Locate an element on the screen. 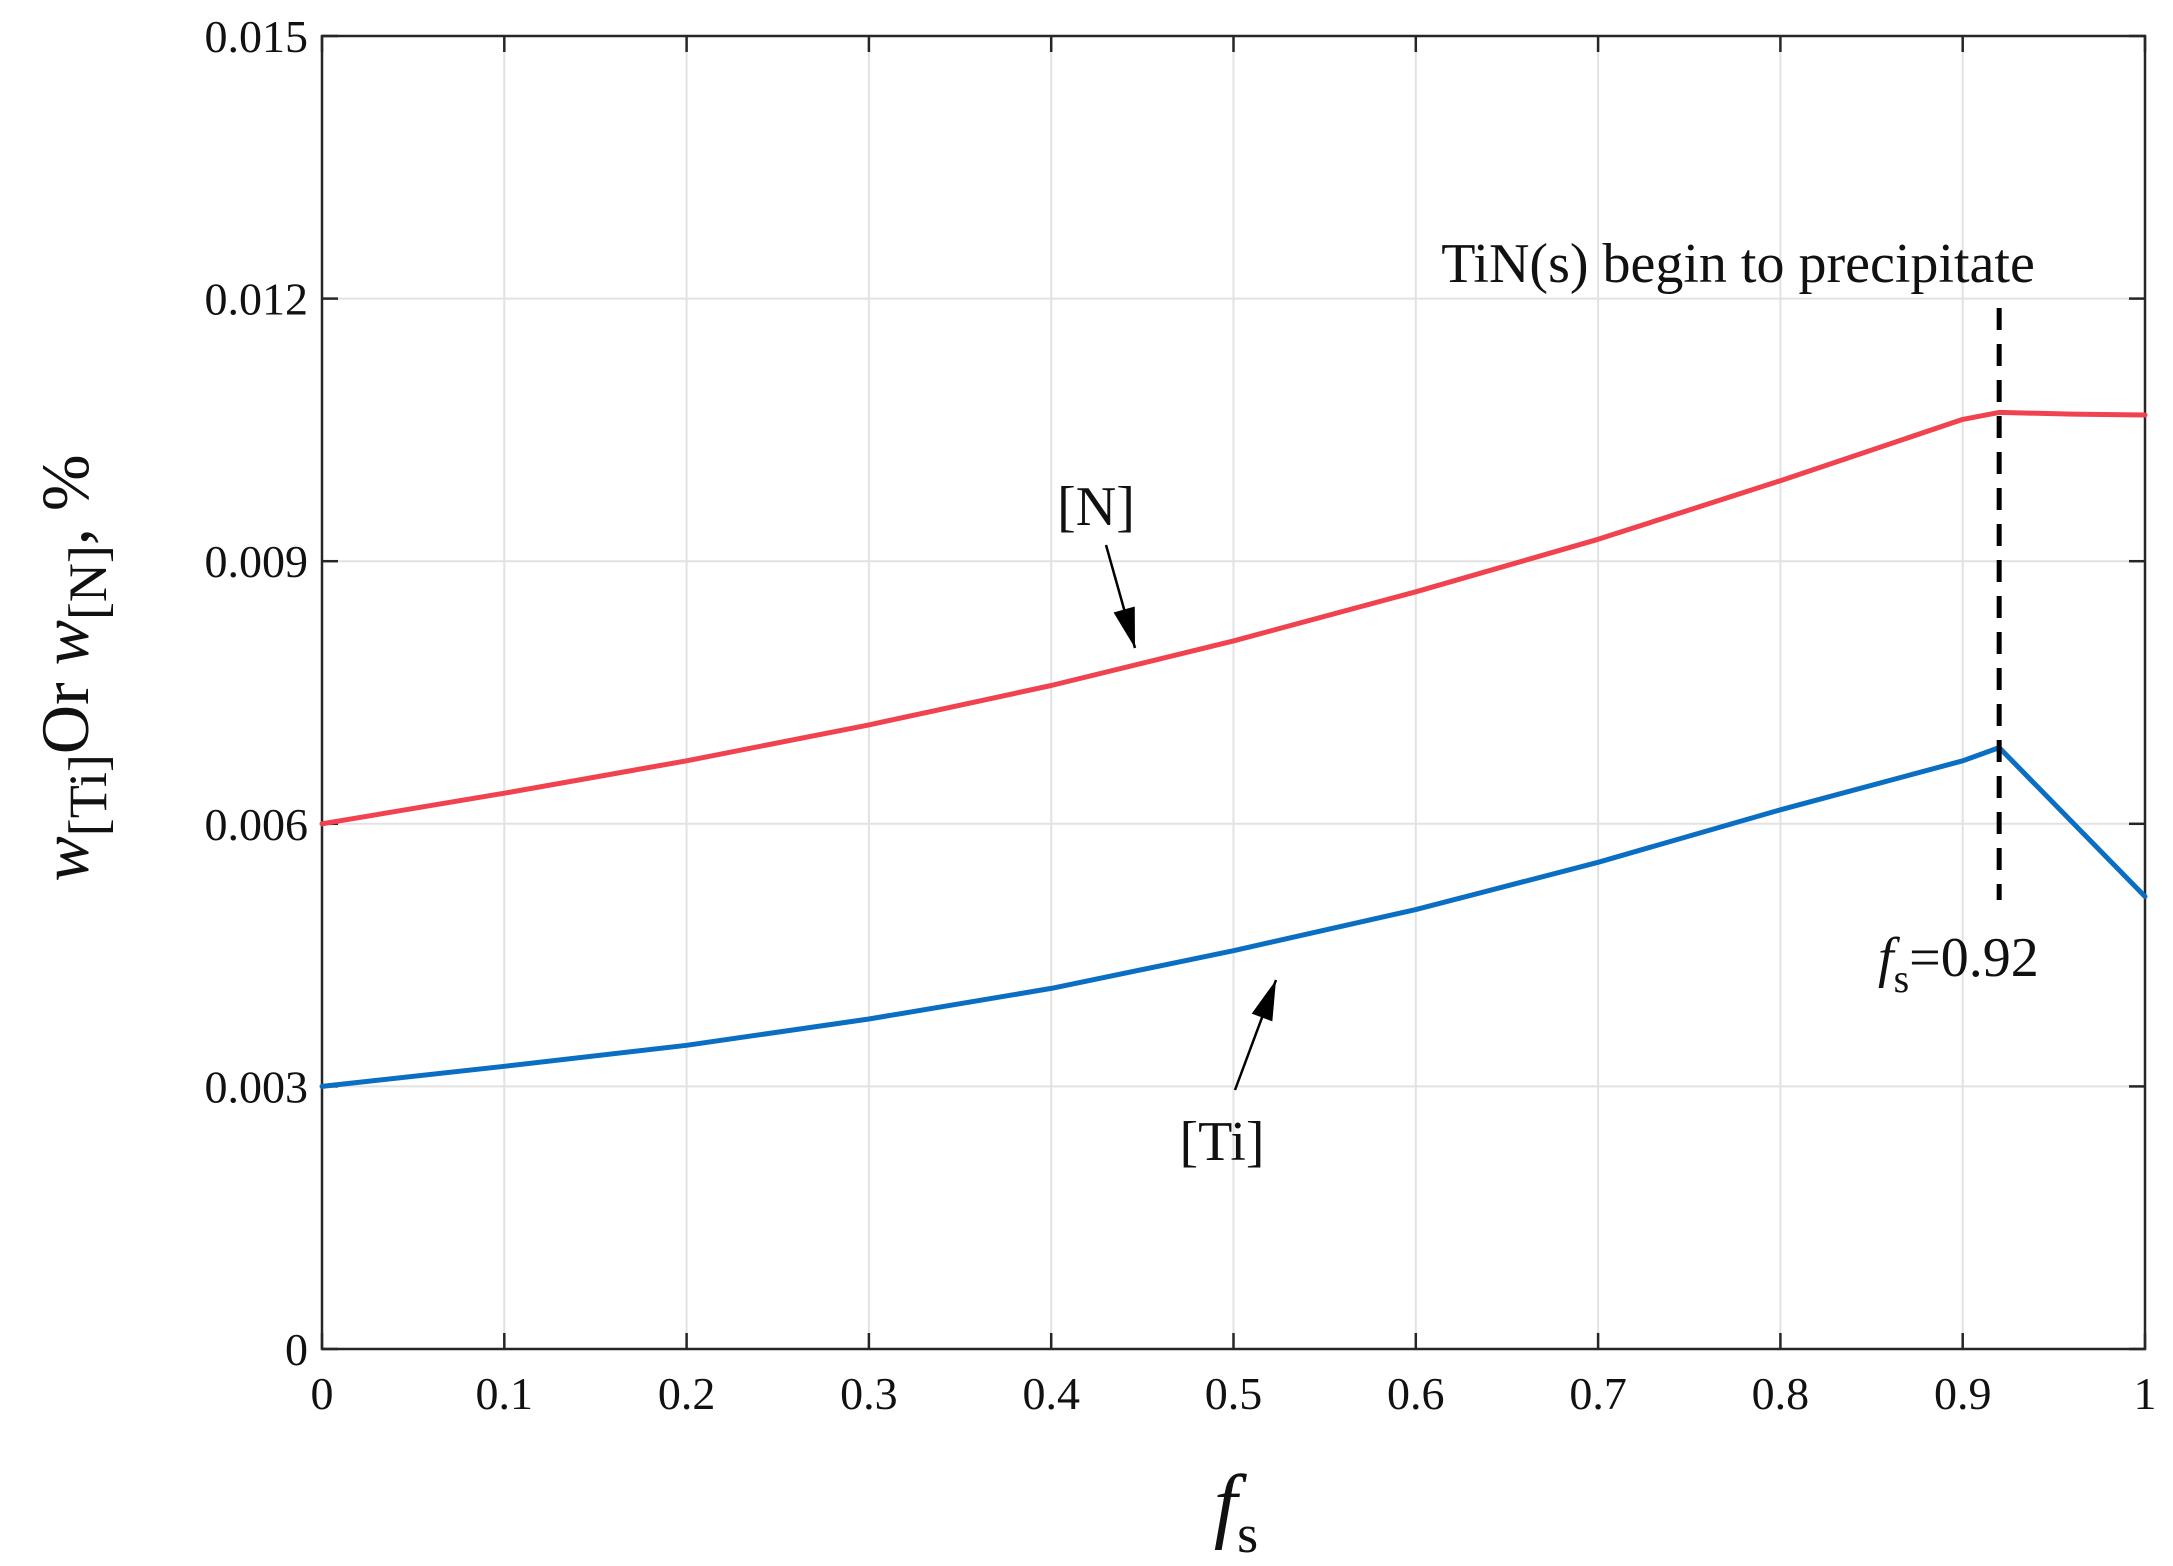  x-tick-label: 0.5 is located at coordinates (1234, 1393).